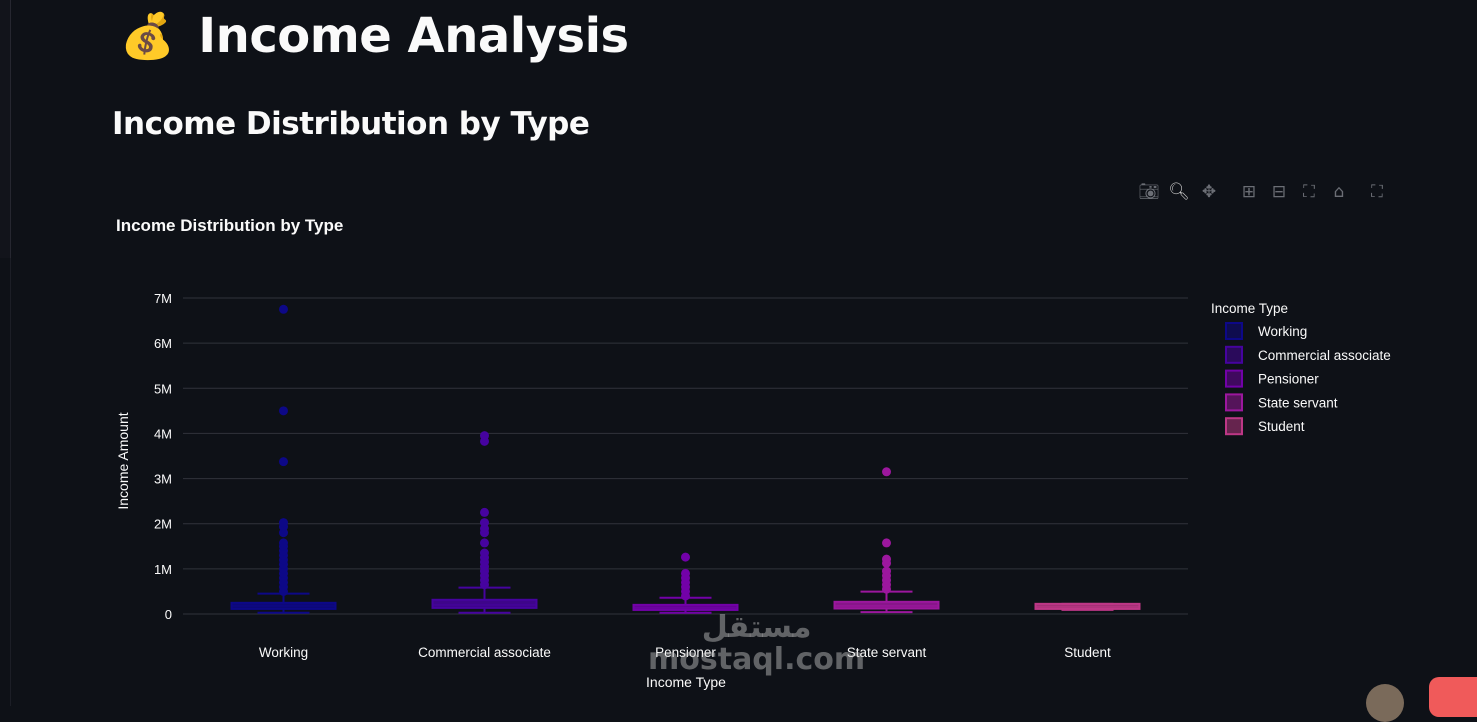 Image resolution: width=1477 pixels, height=722 pixels. Describe the element at coordinates (163, 433) in the screenshot. I see `y-tick-label: 4M` at that location.